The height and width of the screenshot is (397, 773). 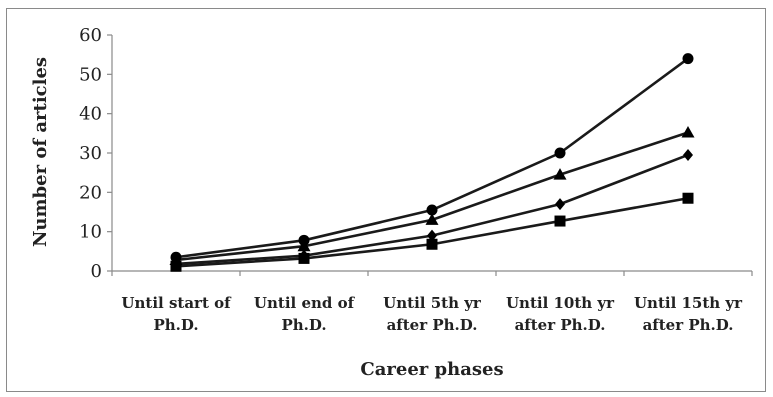 I want to click on x-category-label: Until 5th yr after Ph.D., so click(x=432, y=314).